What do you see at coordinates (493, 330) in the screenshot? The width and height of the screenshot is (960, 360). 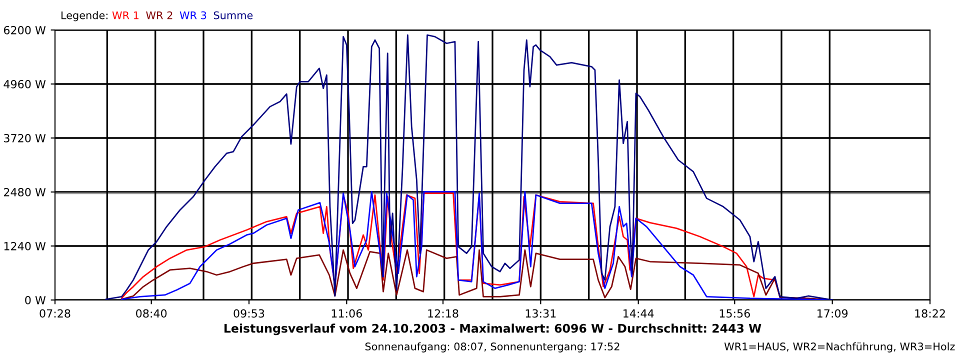 I see `text: Leistungsverlauf vom 24.10.2003 - Maximalwert: 6096 W - Durchschnitt: 2443 W` at bounding box center [493, 330].